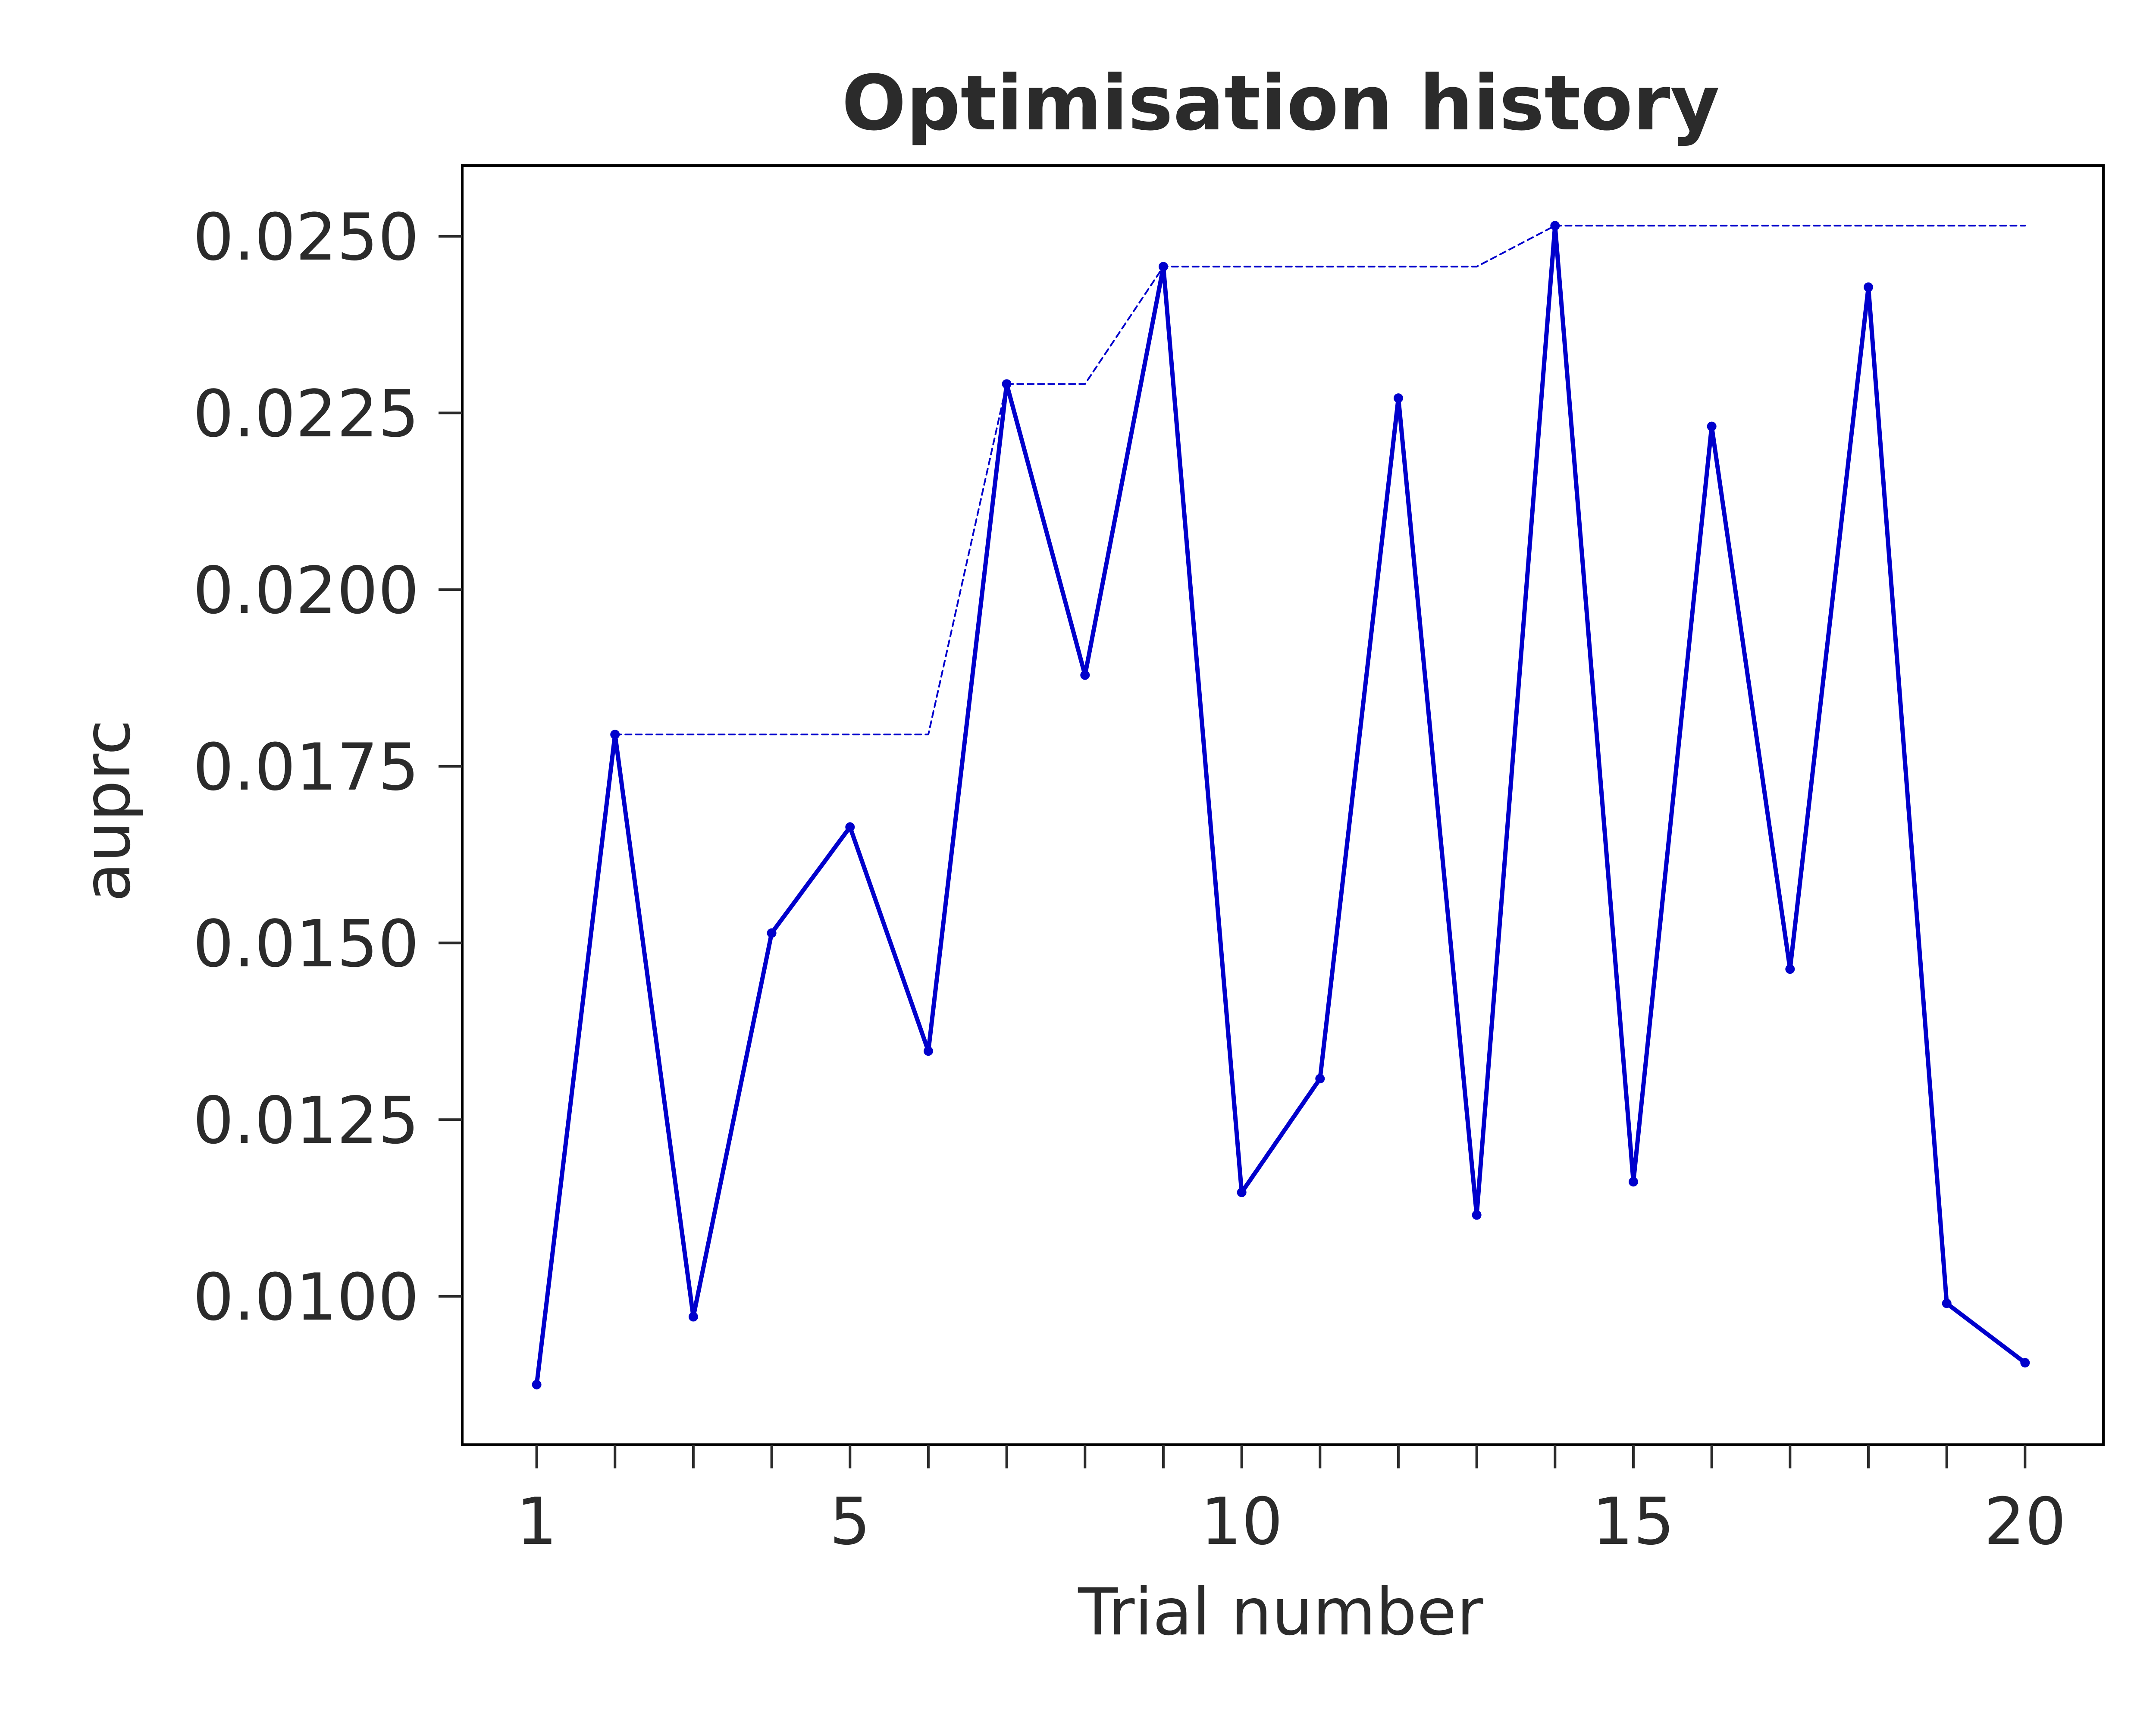  Describe the element at coordinates (306, 415) in the screenshot. I see `y-tick-label: 0.0225` at that location.